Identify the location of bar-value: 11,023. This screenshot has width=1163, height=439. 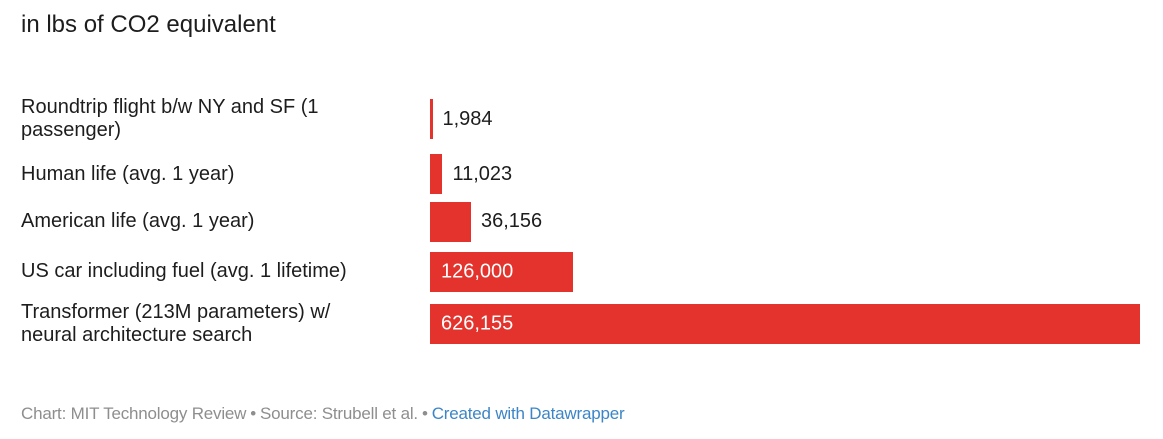
(482, 173).